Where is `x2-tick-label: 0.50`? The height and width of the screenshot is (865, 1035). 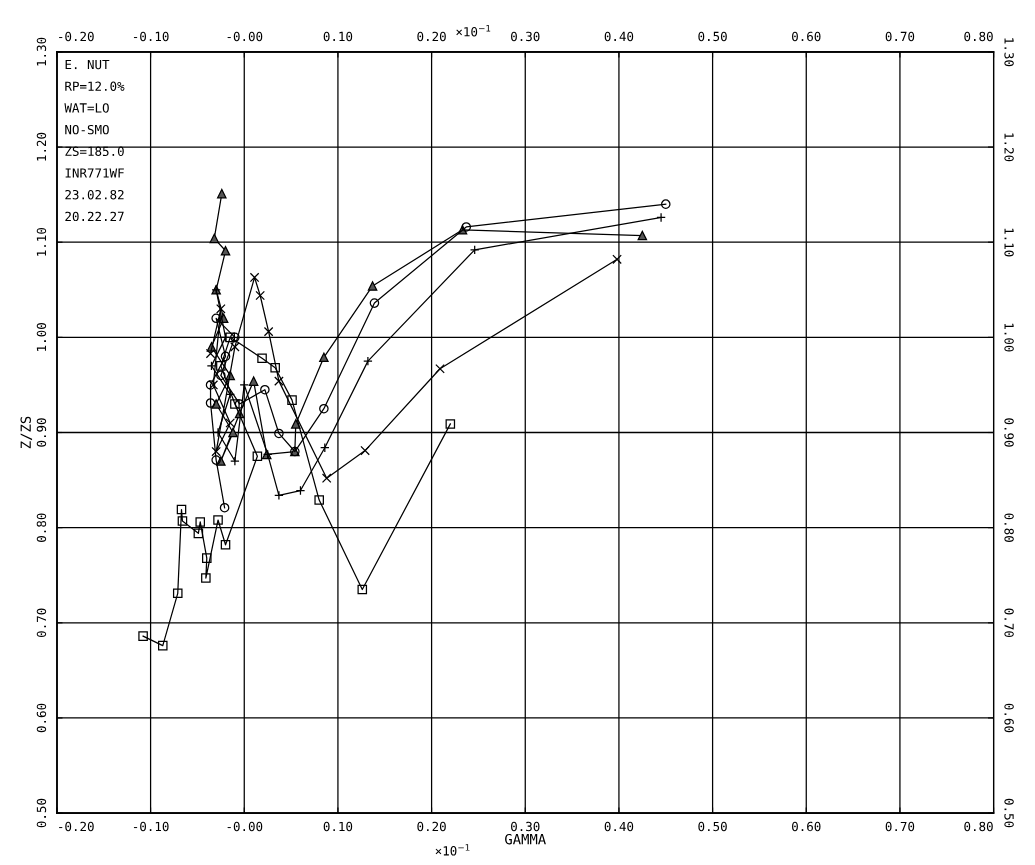 x2-tick-label: 0.50 is located at coordinates (712, 36).